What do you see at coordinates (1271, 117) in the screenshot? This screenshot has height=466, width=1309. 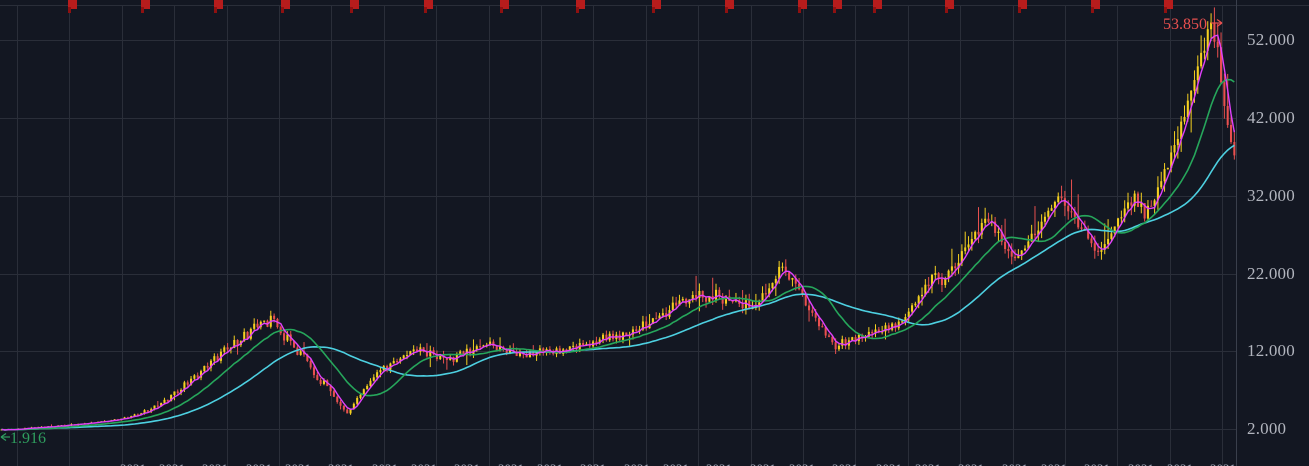 I see `price-axis-tick: 42.000` at bounding box center [1271, 117].